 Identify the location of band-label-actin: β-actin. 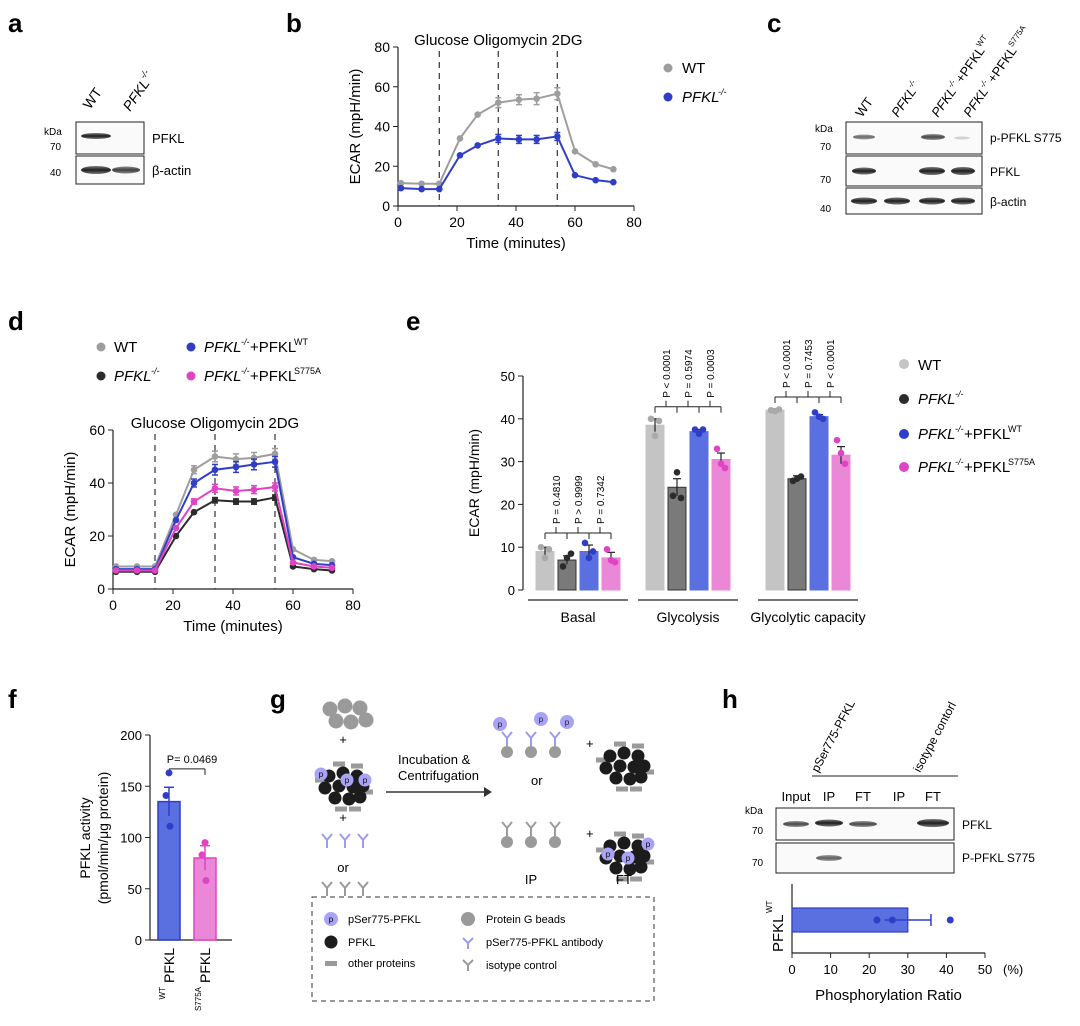
(1008, 202).